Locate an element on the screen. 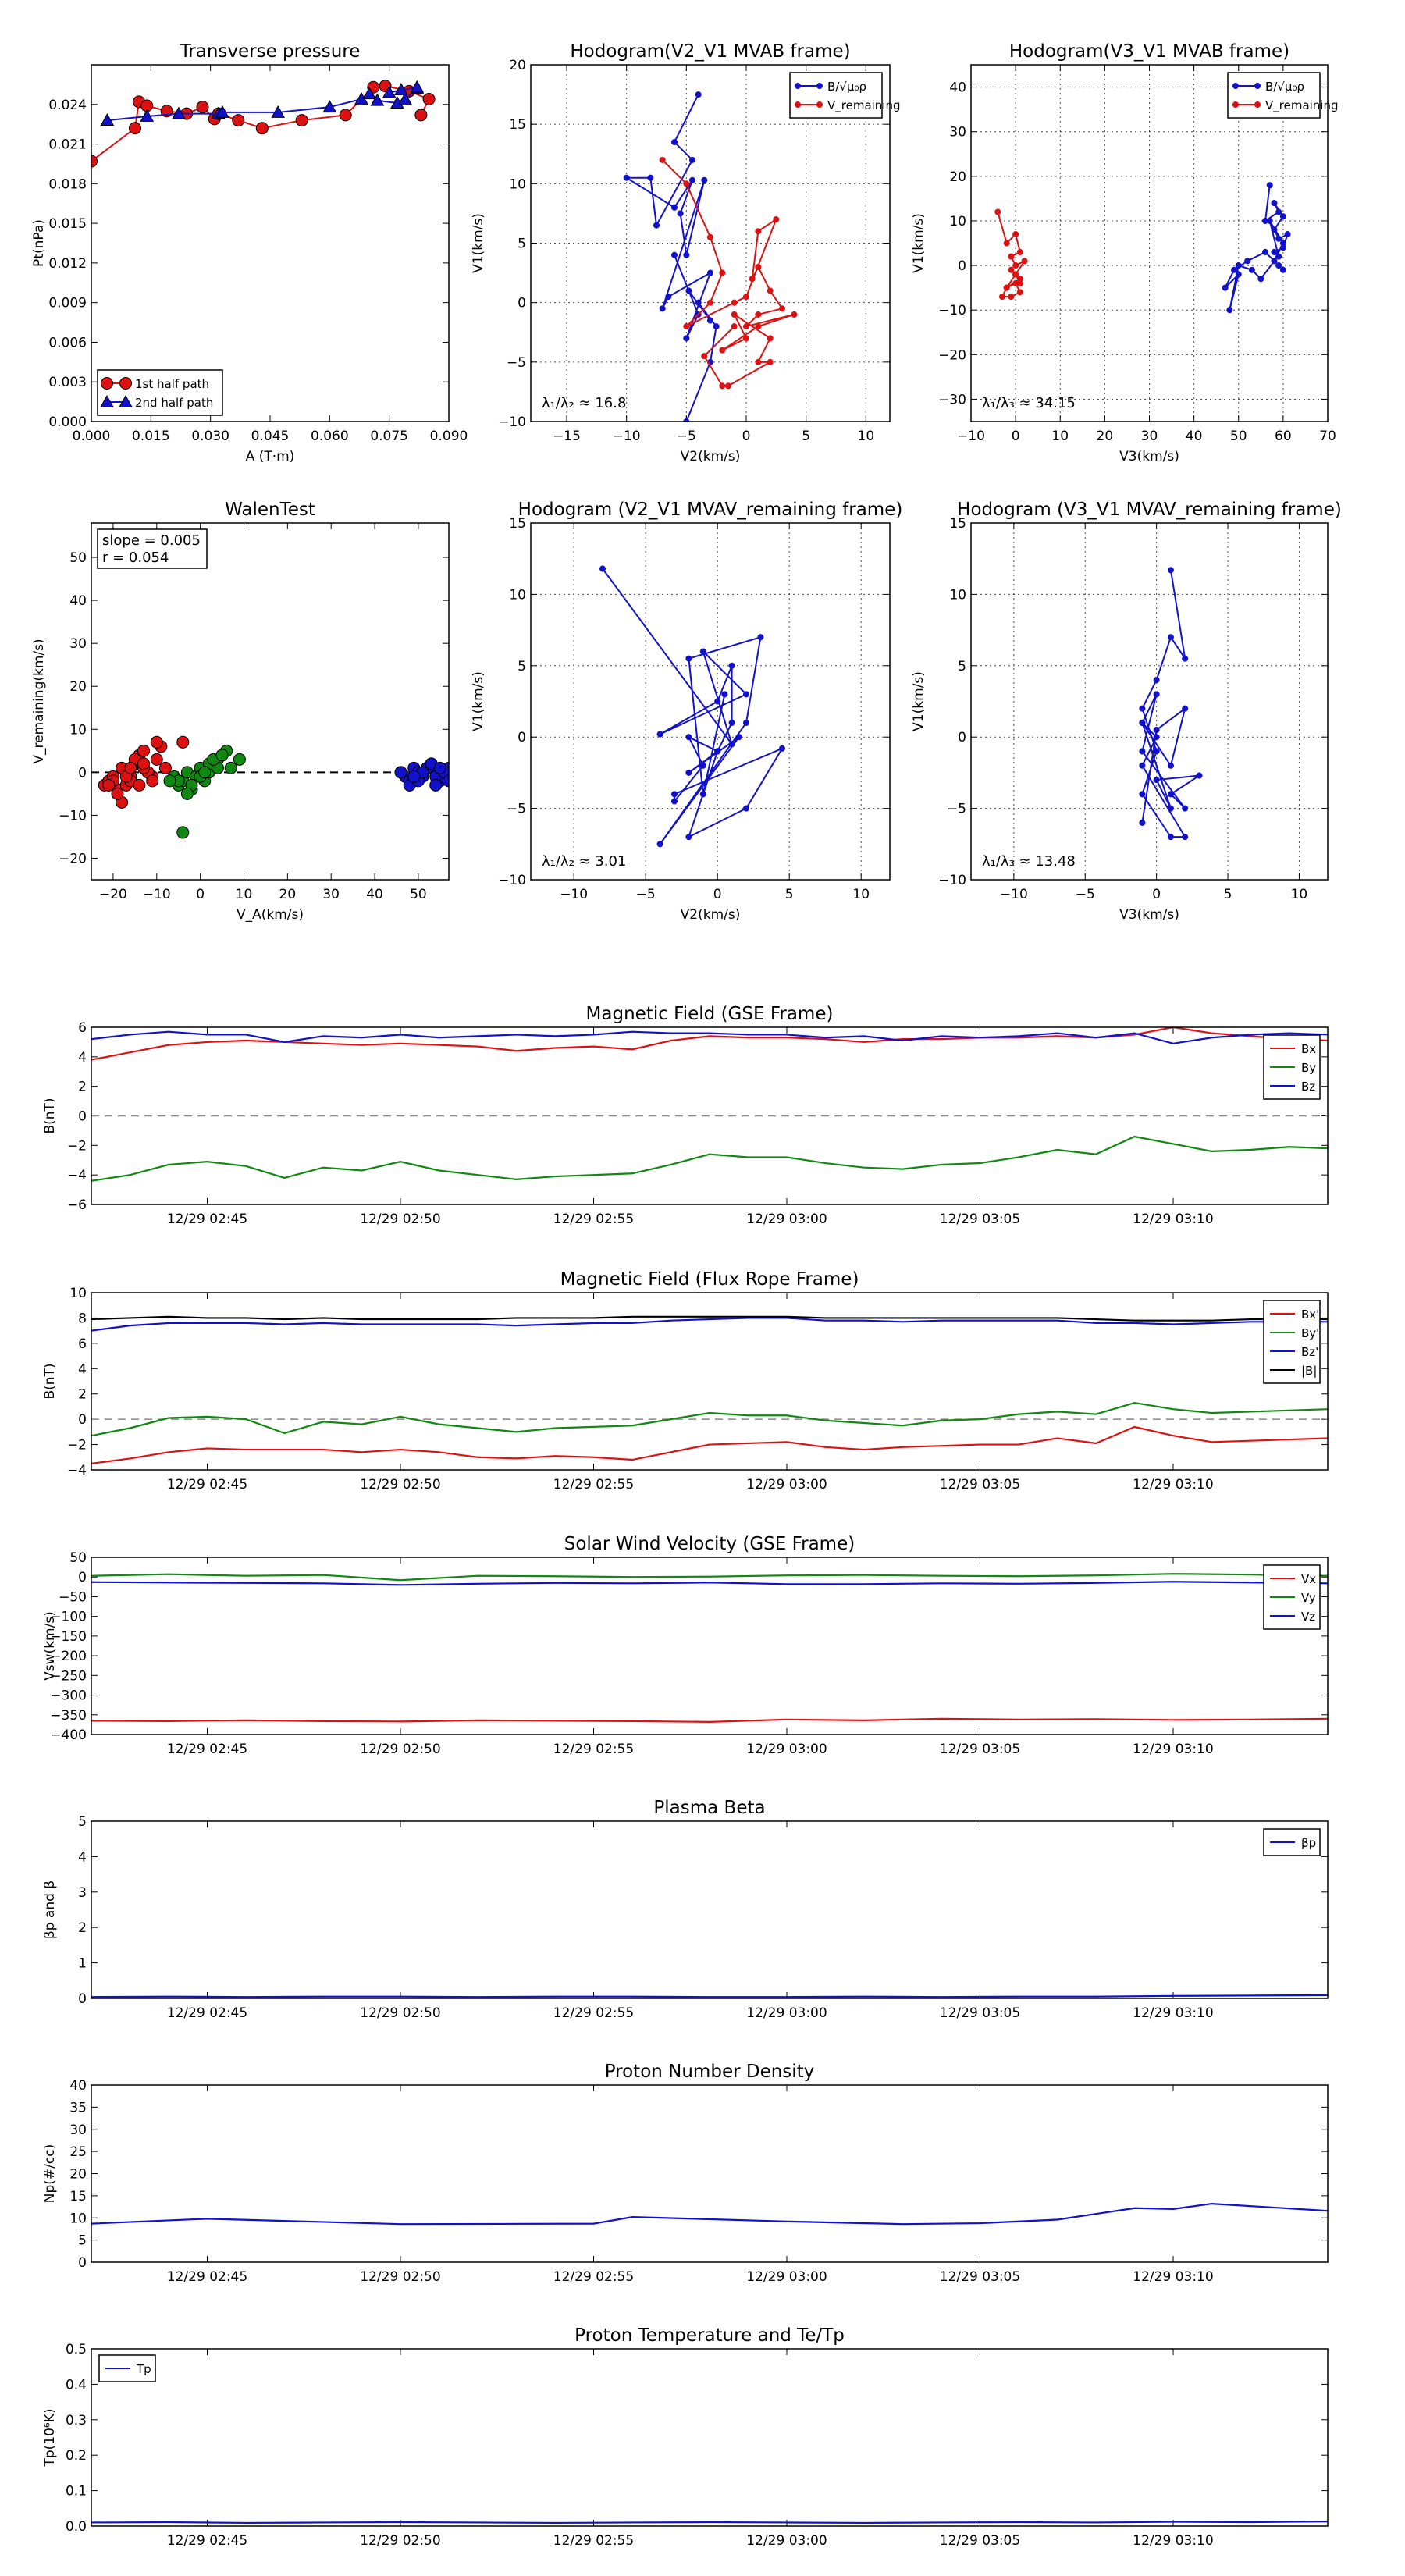 This screenshot has width=1405, height=2576. legend-label: |B| is located at coordinates (1309, 1371).